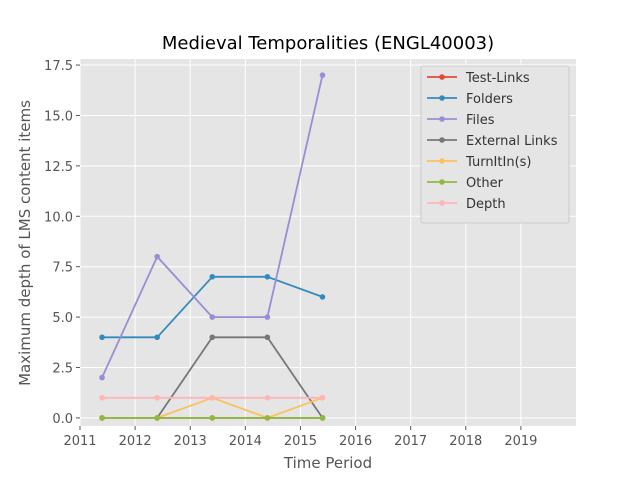 The image size is (640, 484). I want to click on legend-label-test-links: Test-Links, so click(497, 78).